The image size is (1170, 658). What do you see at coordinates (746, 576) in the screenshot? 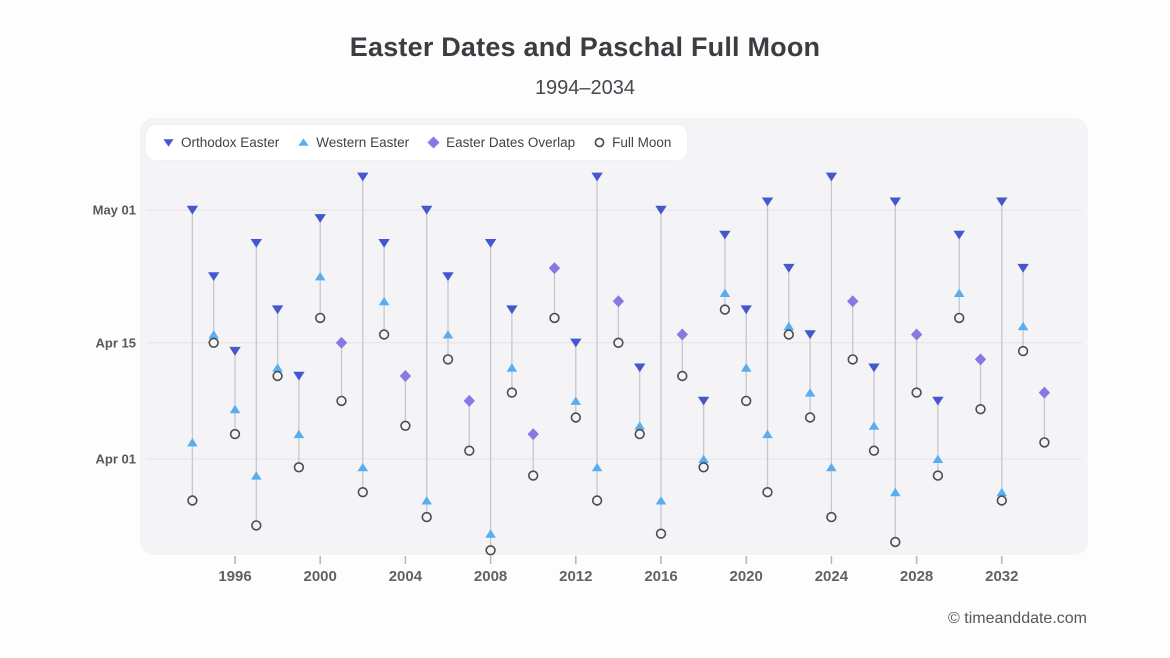
I see `x-axis-label: 2020` at bounding box center [746, 576].